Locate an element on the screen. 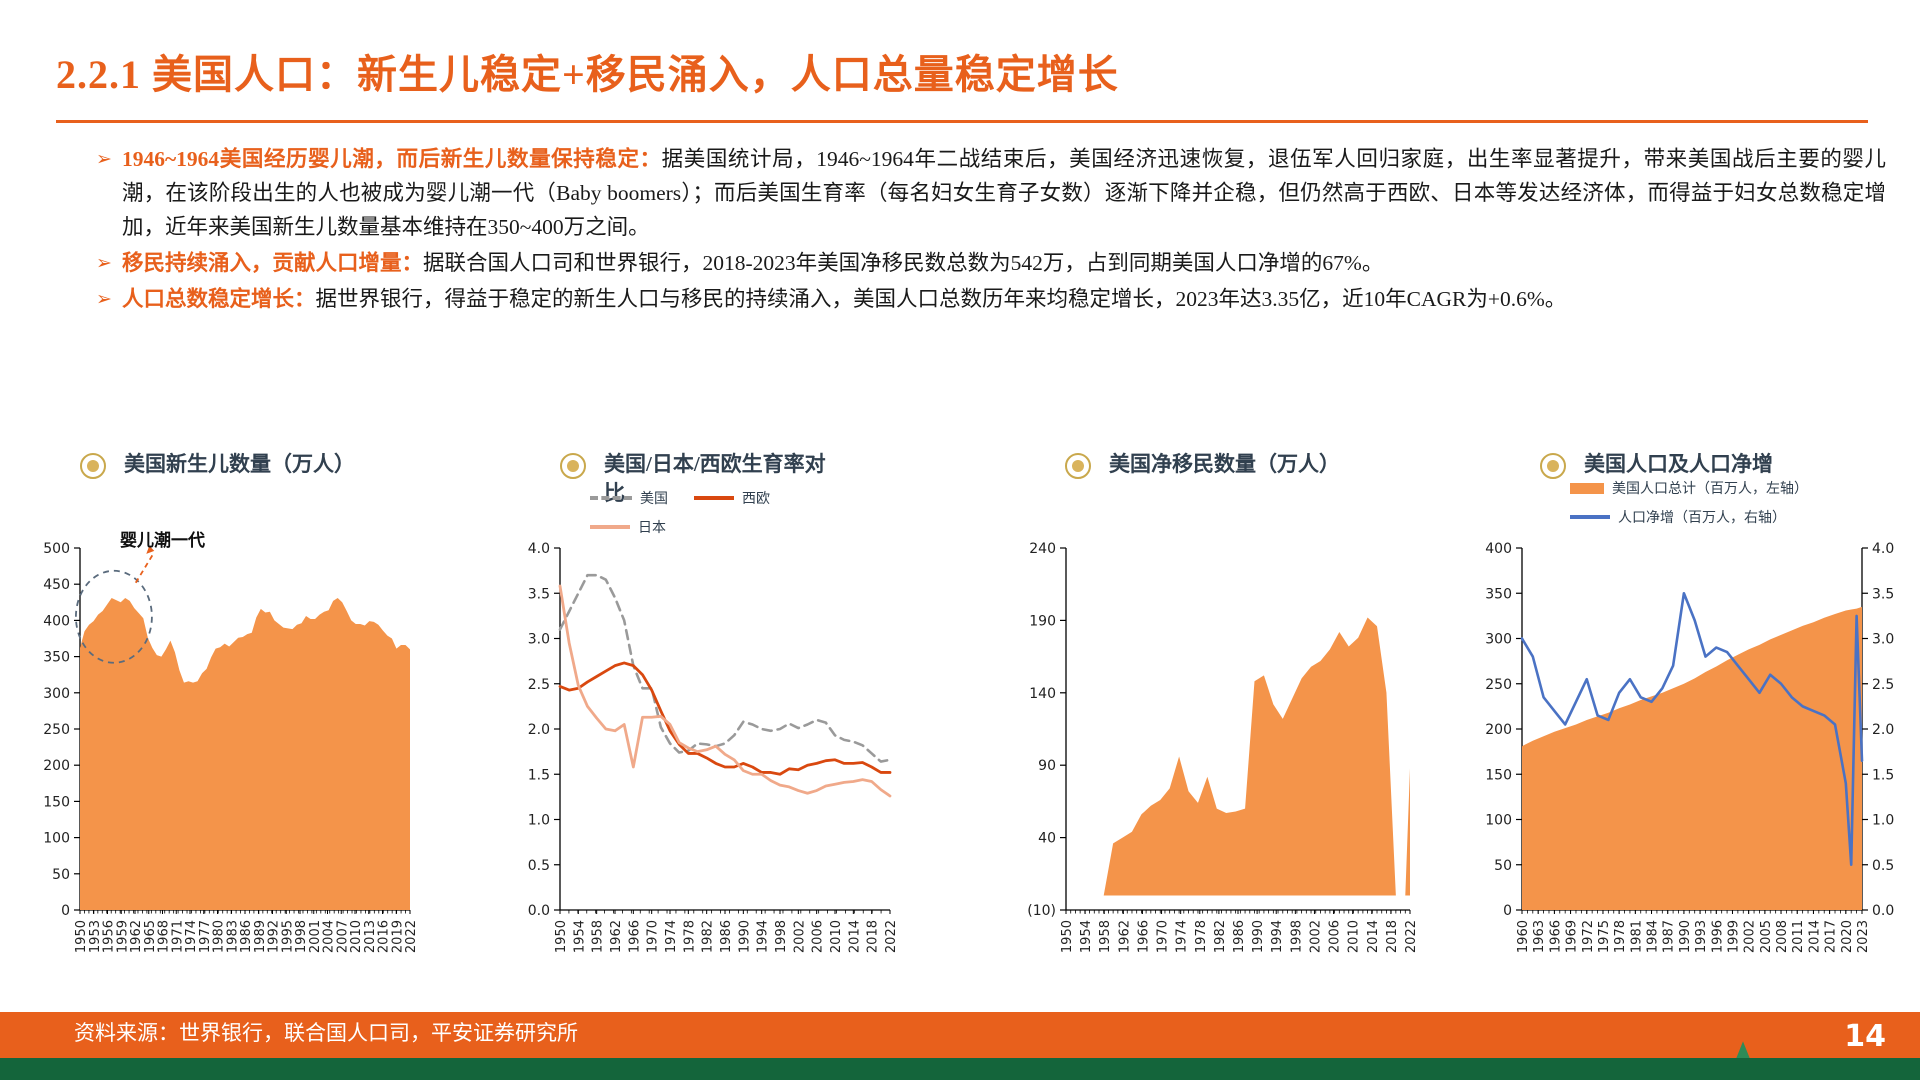 The image size is (1920, 1080). x-tick-label: 2013 is located at coordinates (370, 936).